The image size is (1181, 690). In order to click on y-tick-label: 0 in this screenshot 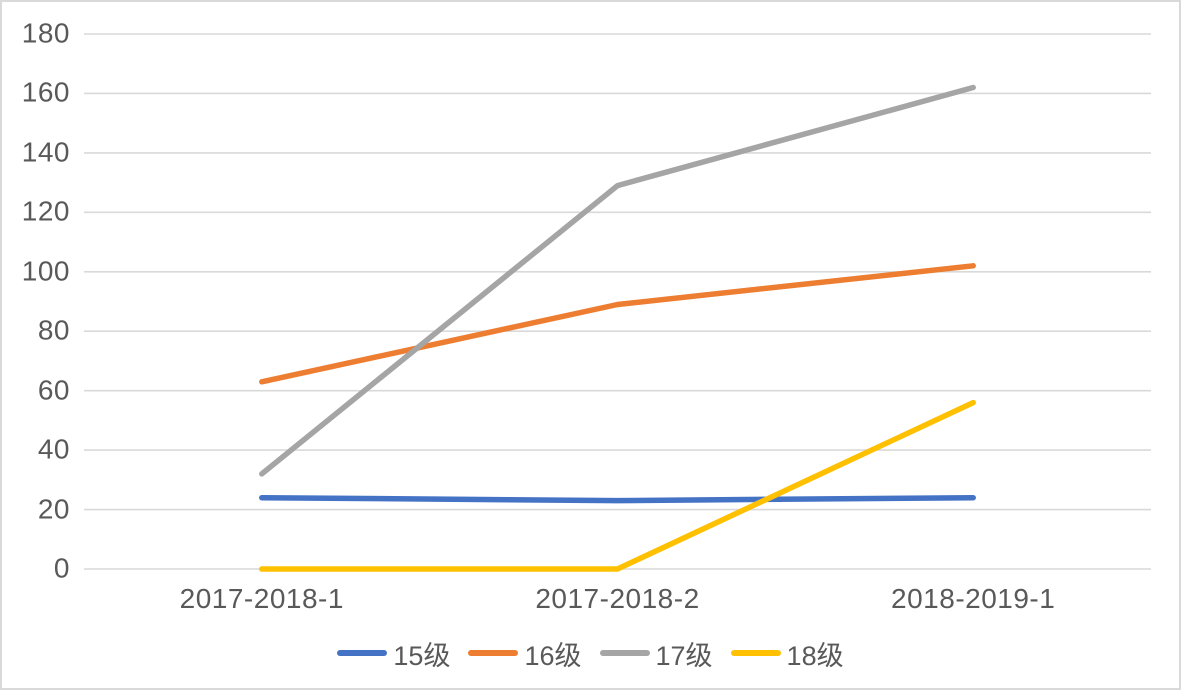, I will do `click(61, 568)`.